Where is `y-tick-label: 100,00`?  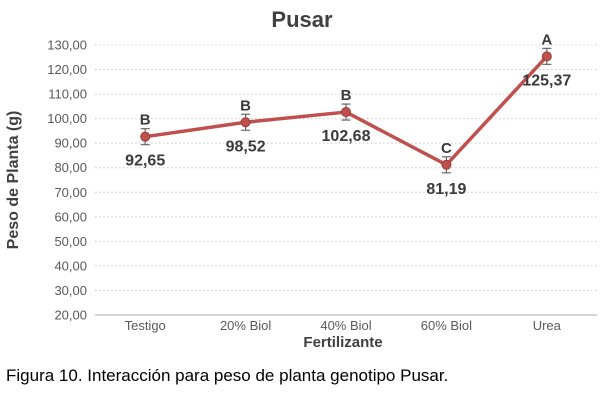
y-tick-label: 100,00 is located at coordinates (67, 118).